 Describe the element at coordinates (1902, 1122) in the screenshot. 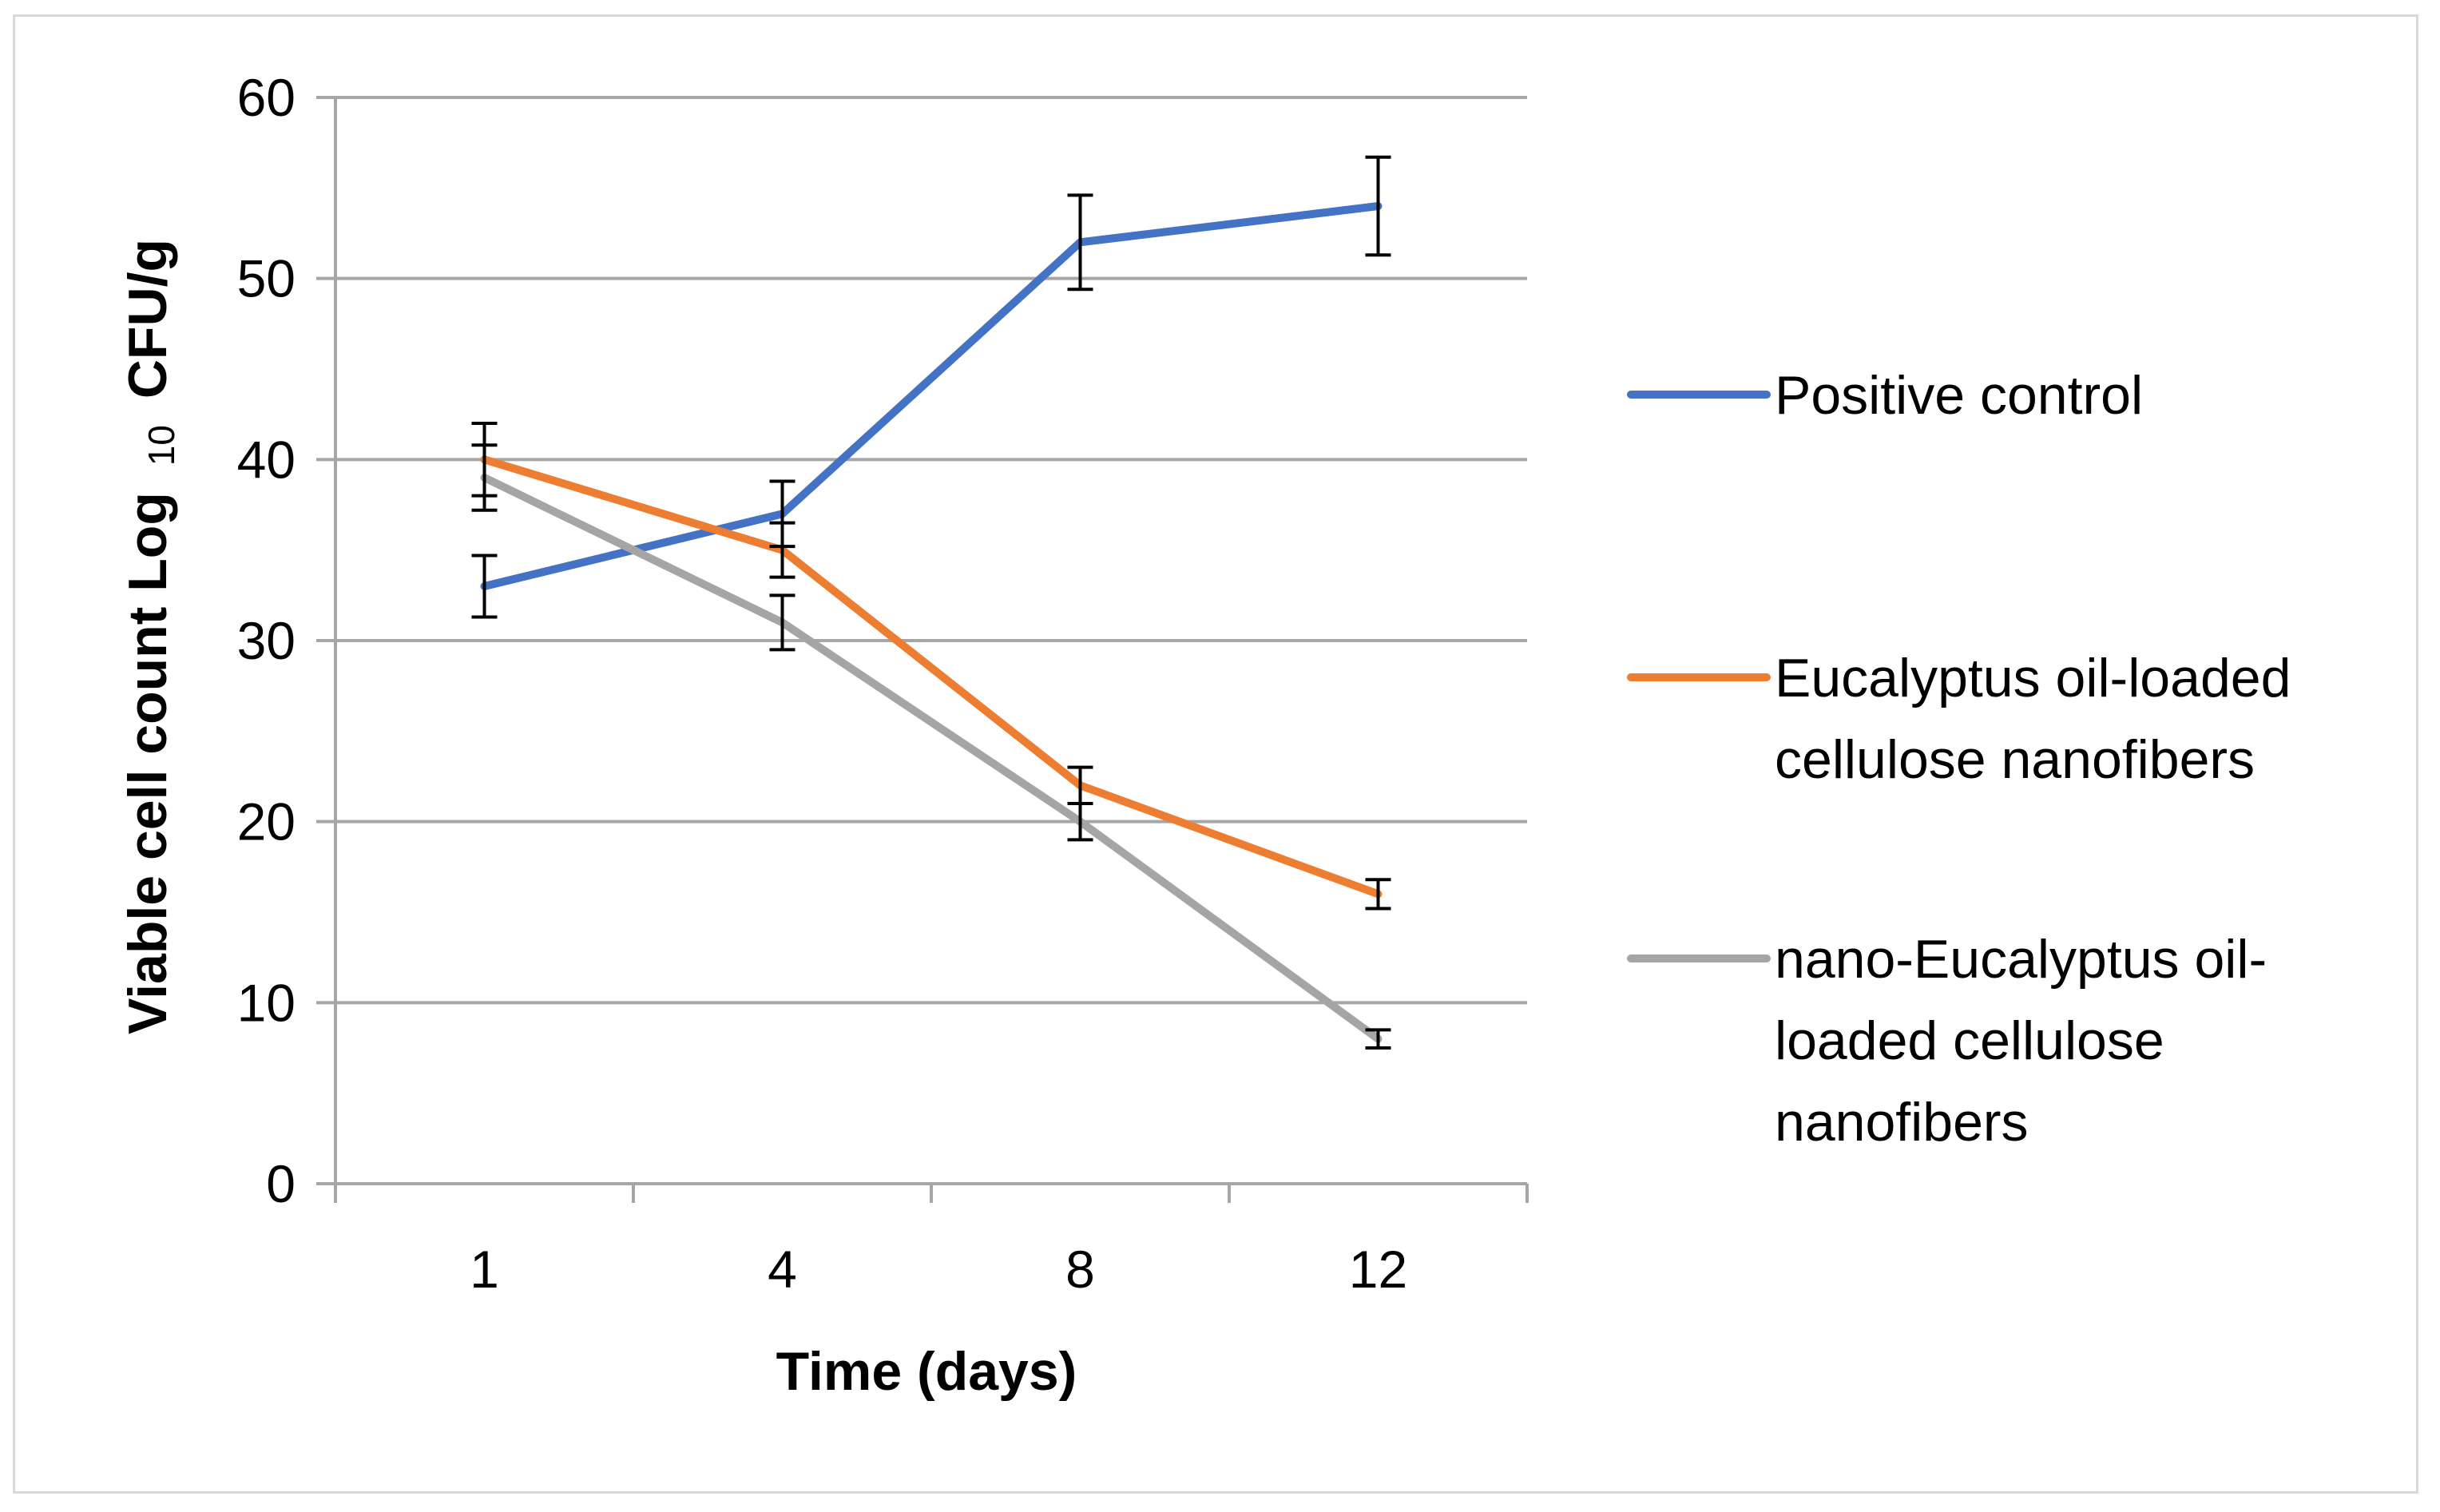

I see `legend-label: nanofibers` at that location.